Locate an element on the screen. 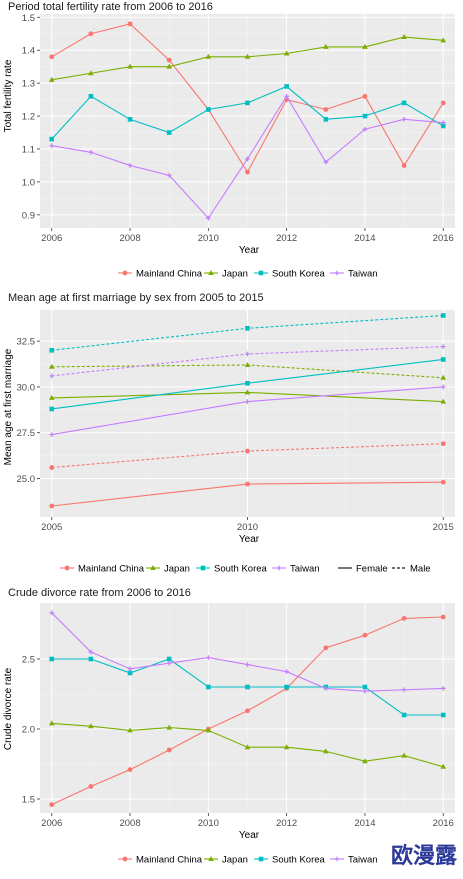 The height and width of the screenshot is (879, 463). y-tick-label: 27.5 is located at coordinates (26, 433).